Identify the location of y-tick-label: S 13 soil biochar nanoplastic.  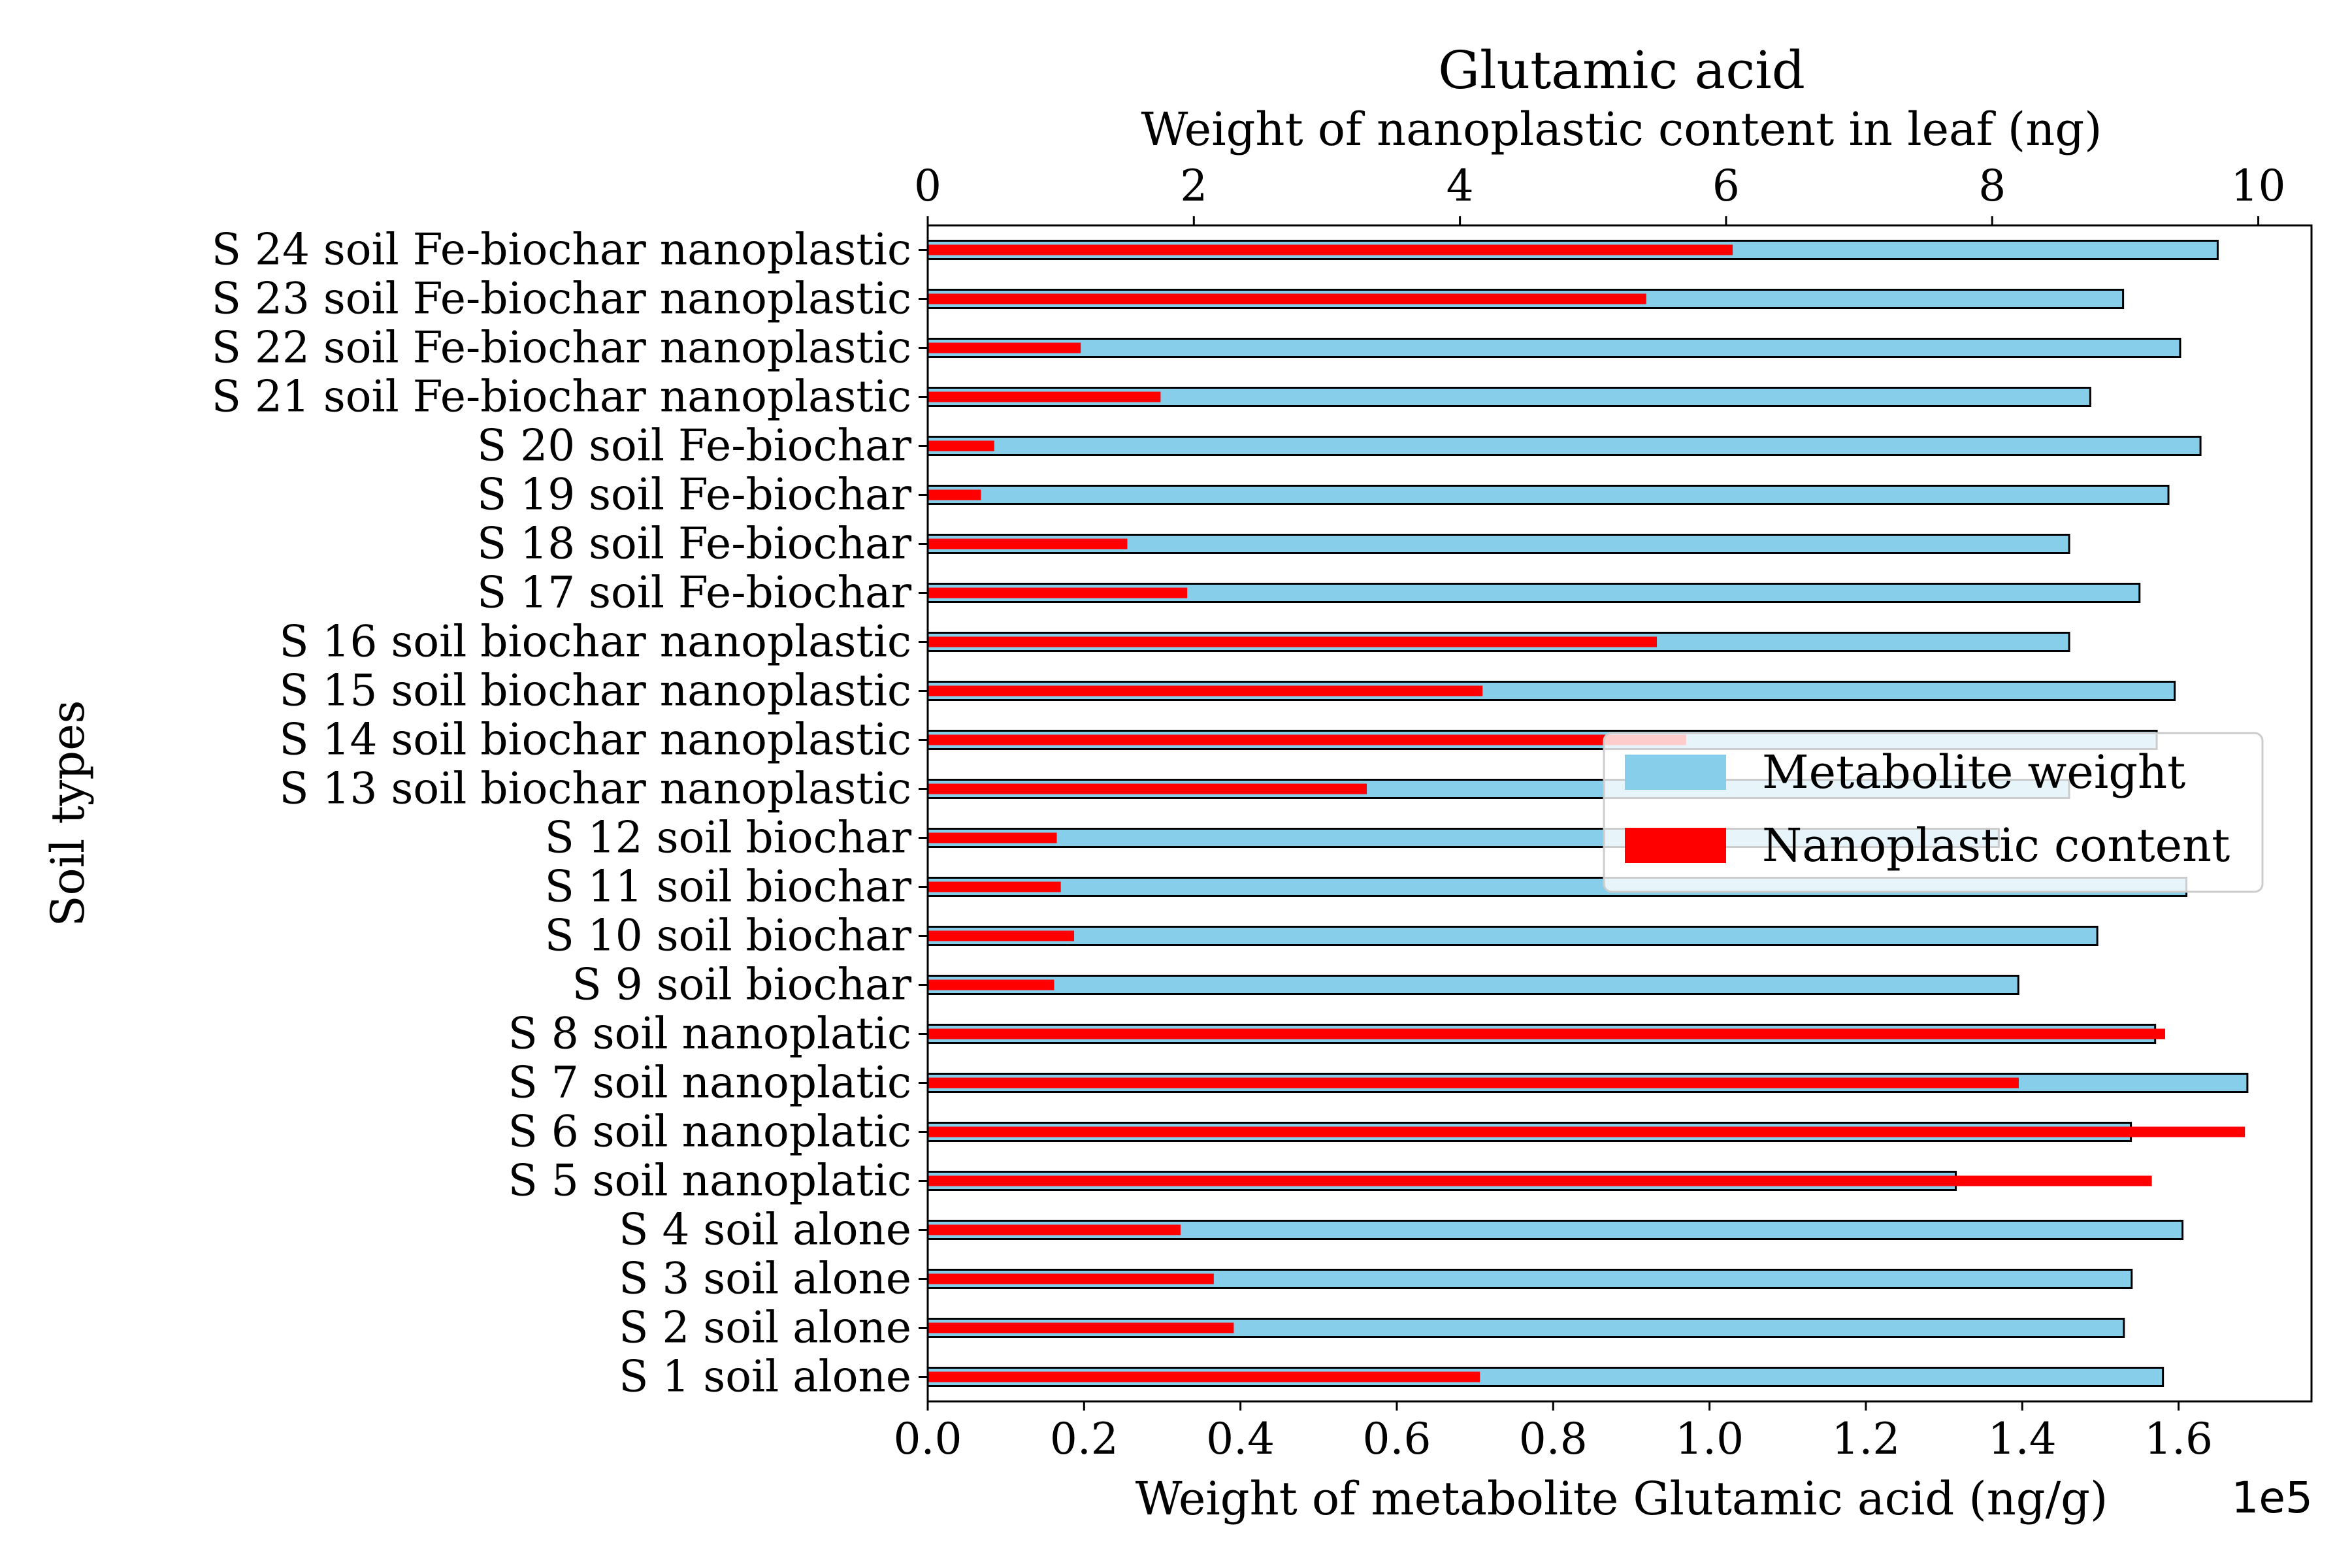
(595, 789).